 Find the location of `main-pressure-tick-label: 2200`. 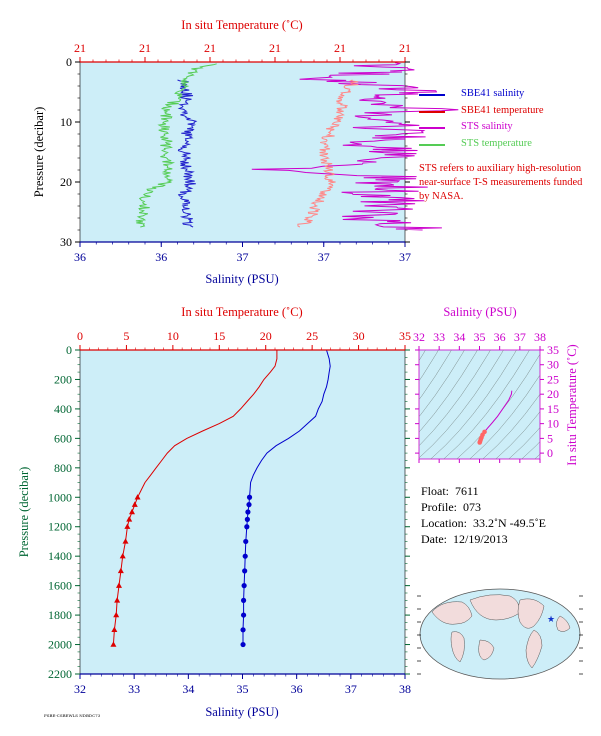

main-pressure-tick-label: 2200 is located at coordinates (60, 674).